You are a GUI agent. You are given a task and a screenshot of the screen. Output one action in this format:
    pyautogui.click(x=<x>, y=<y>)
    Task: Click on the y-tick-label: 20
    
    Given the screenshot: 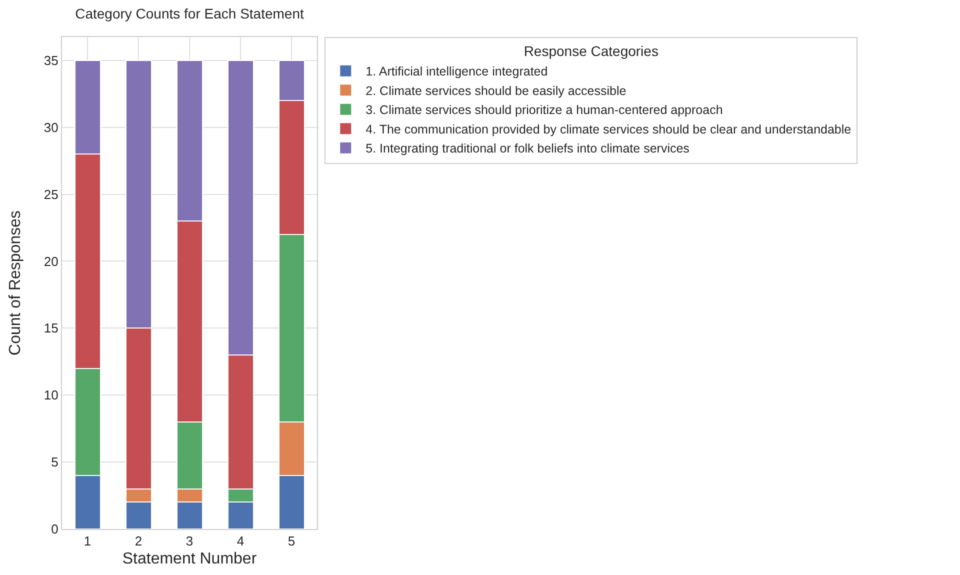 What is the action you would take?
    pyautogui.click(x=51, y=261)
    